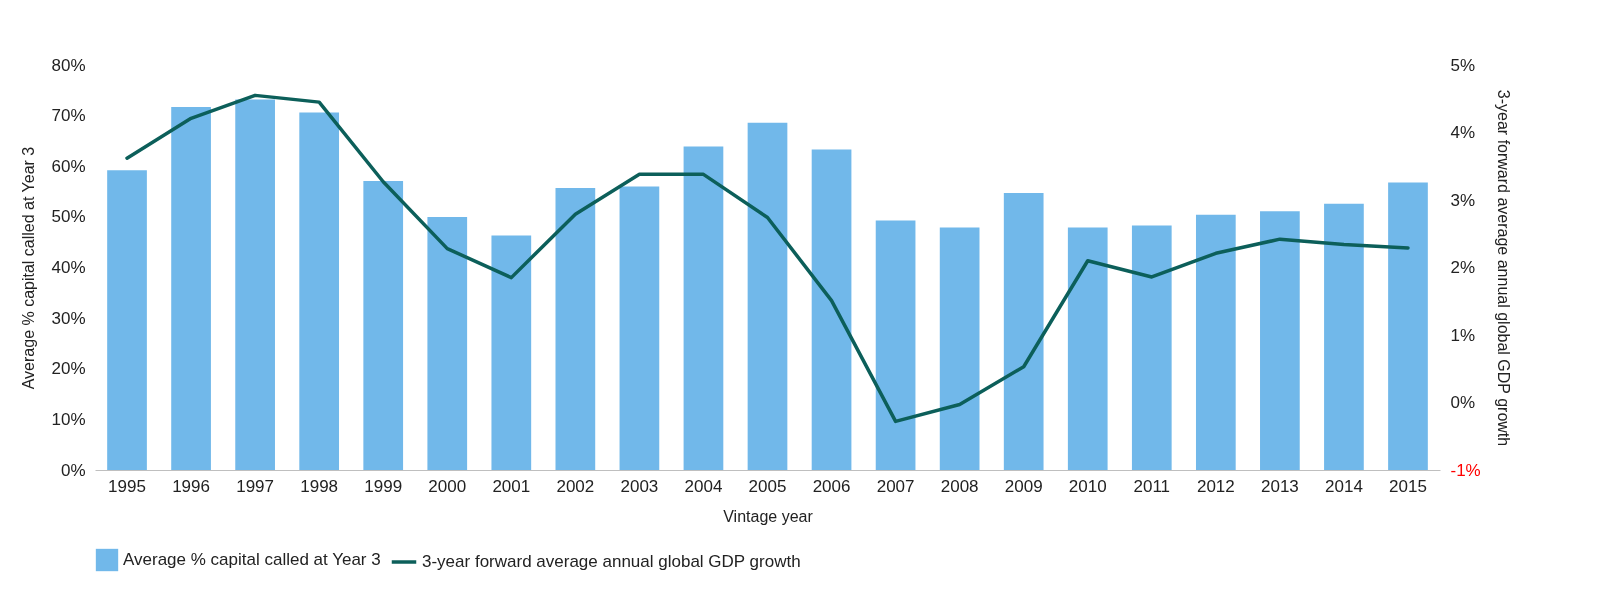 This screenshot has height=592, width=1606. What do you see at coordinates (1463, 335) in the screenshot?
I see `y2-tick-label: 1%` at bounding box center [1463, 335].